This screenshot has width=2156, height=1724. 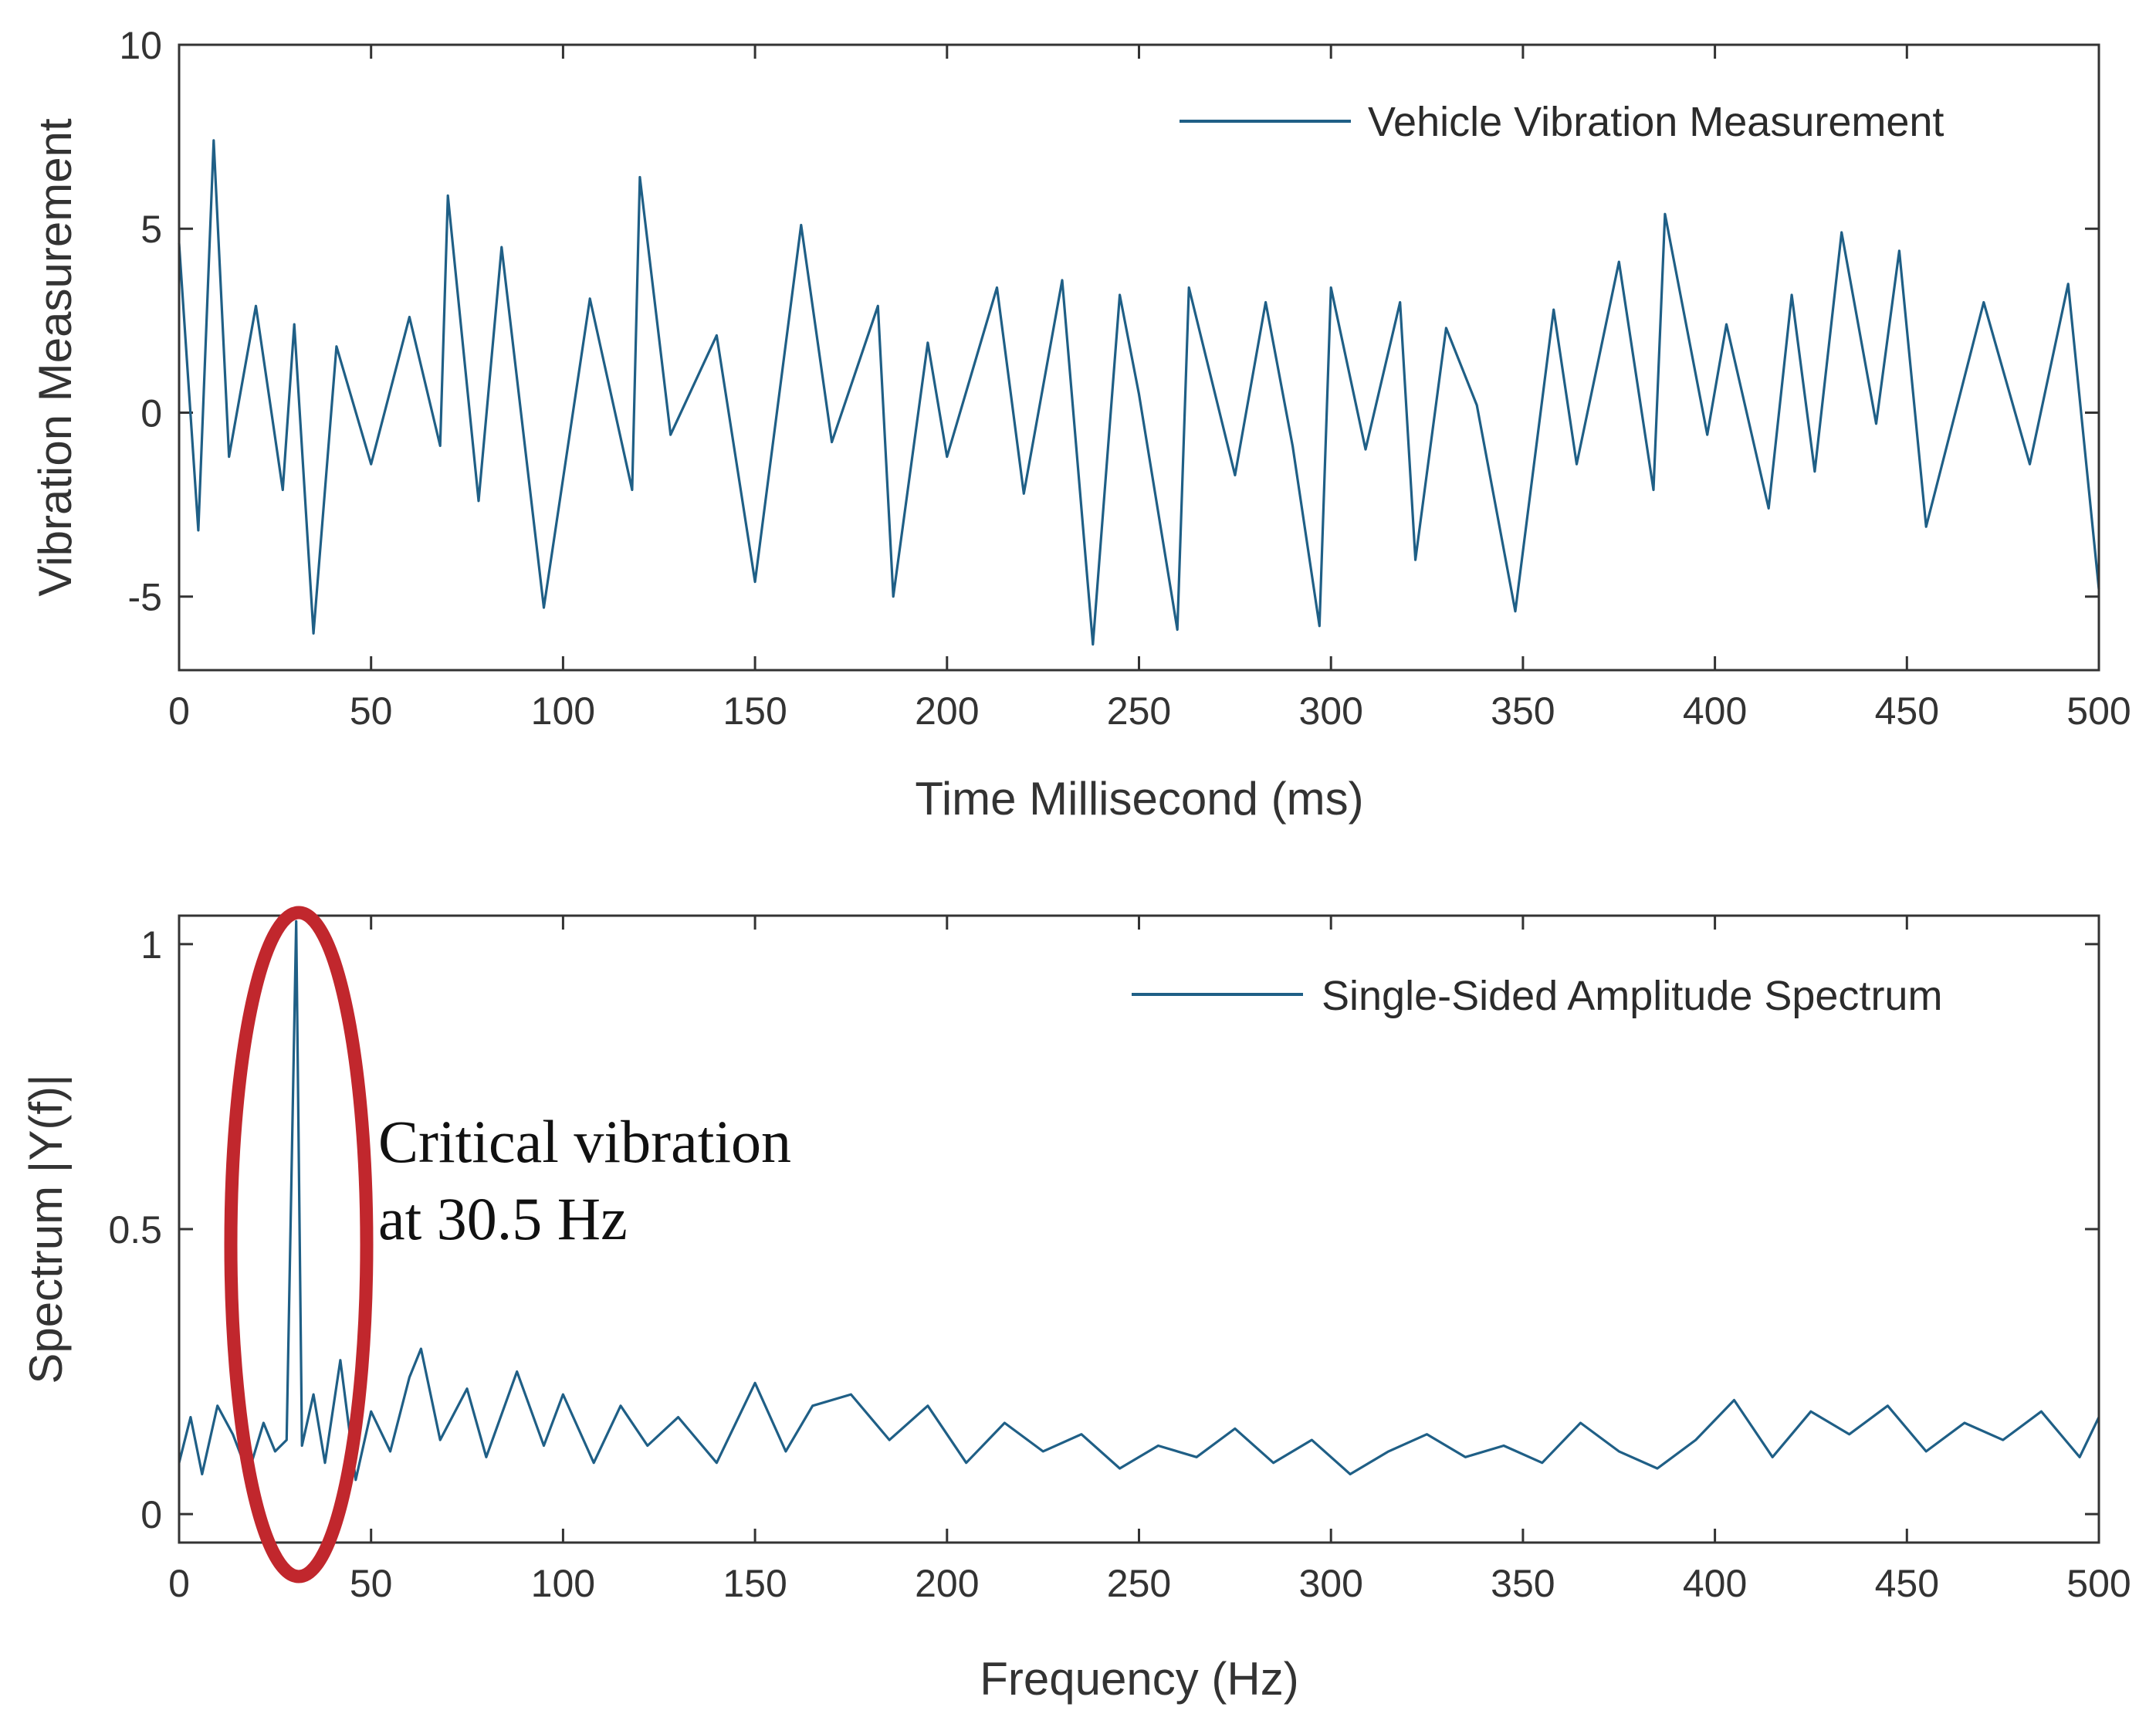 I want to click on freq-y-tick-label: 1, so click(x=151, y=945).